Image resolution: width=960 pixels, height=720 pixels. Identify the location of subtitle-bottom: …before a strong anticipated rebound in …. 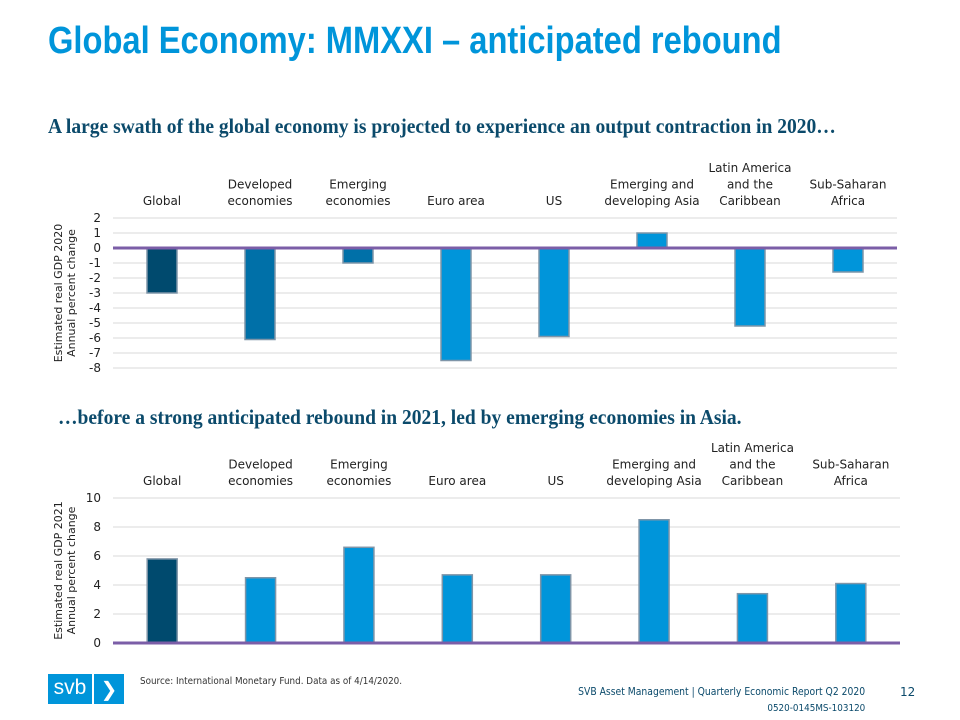
(400, 417).